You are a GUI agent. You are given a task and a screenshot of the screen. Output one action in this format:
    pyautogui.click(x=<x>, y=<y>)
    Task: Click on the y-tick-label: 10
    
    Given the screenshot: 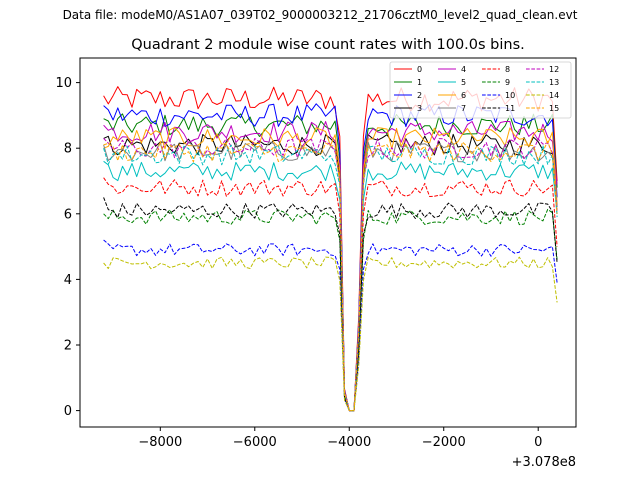 What is the action you would take?
    pyautogui.click(x=63, y=83)
    